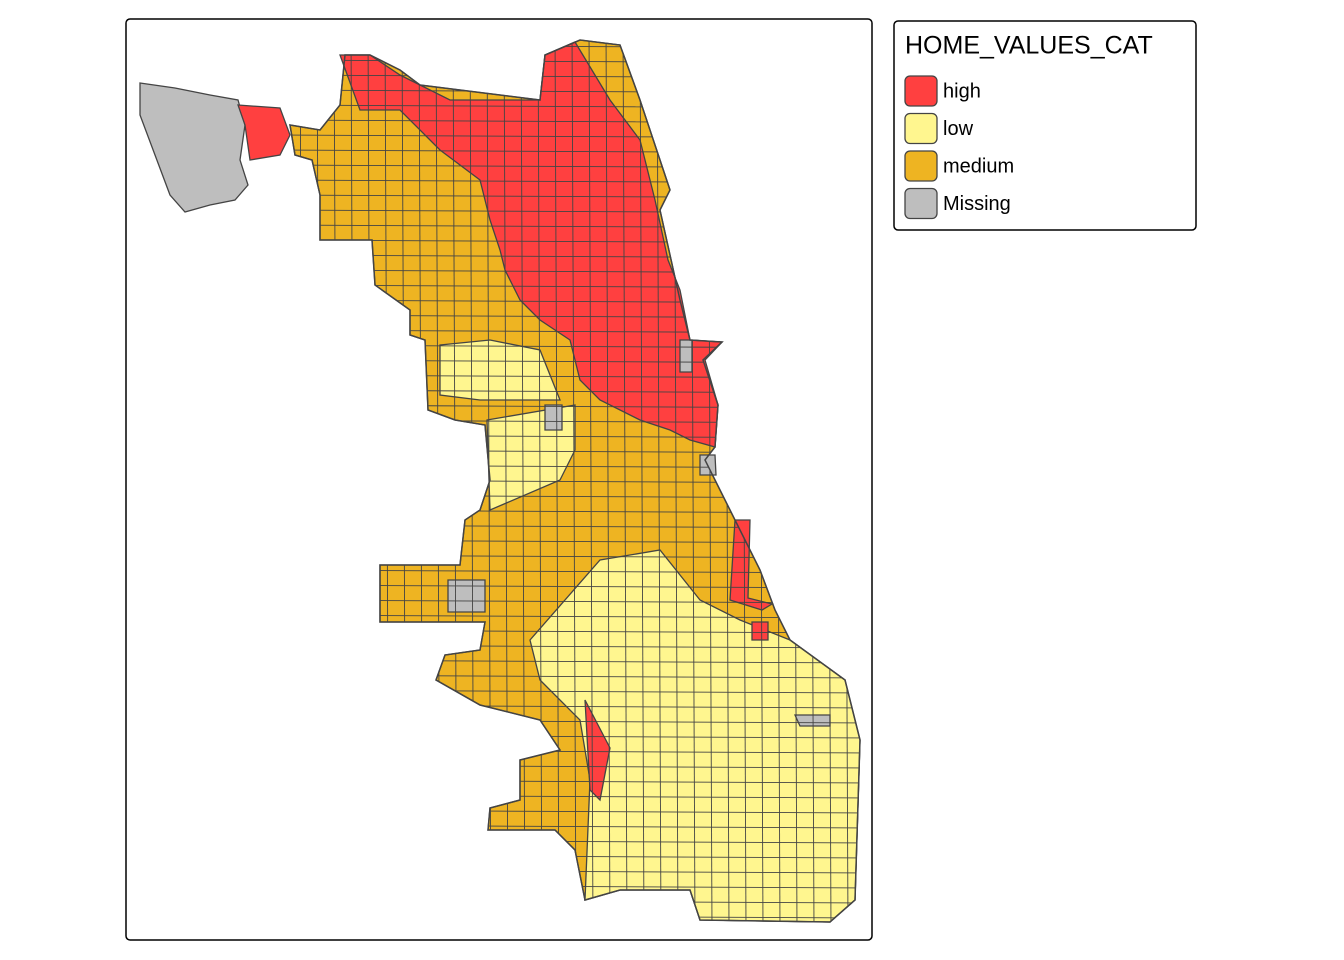 The height and width of the screenshot is (960, 1344). Describe the element at coordinates (1029, 46) in the screenshot. I see `legend-title: HOME_VALUES_CAT` at that location.